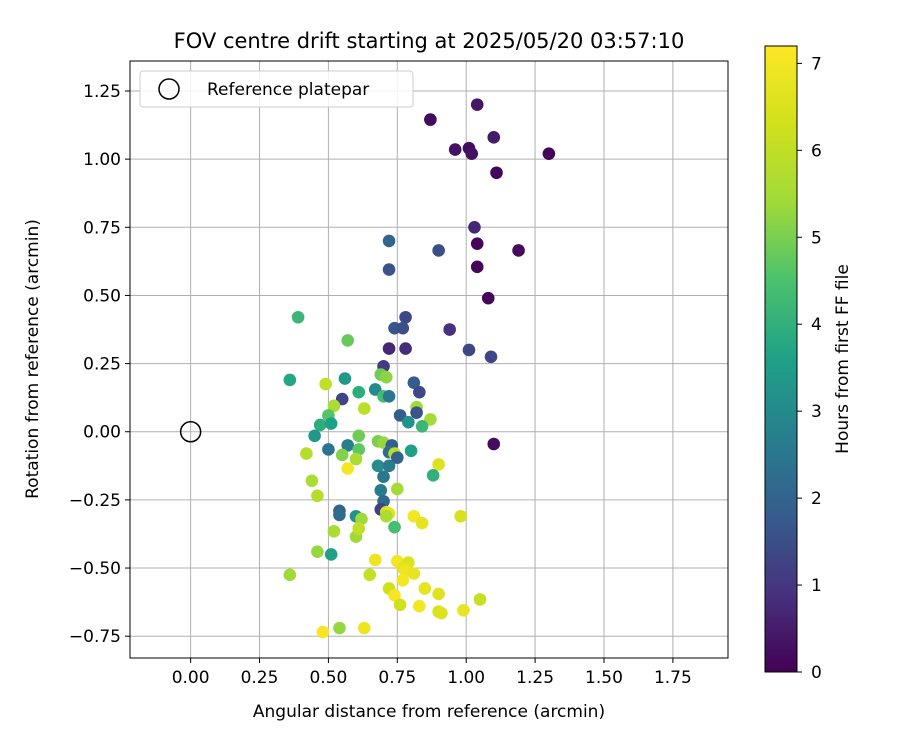  I want to click on x-tick-label: 1.75, so click(673, 678).